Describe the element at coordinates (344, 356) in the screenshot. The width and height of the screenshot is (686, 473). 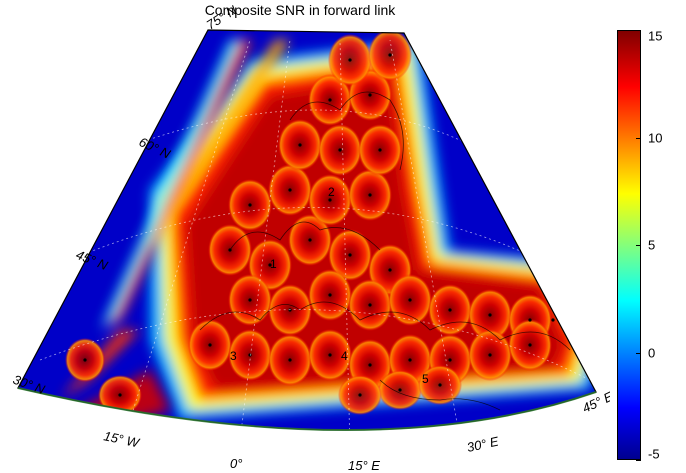
I see `region-marker-4: 4` at that location.